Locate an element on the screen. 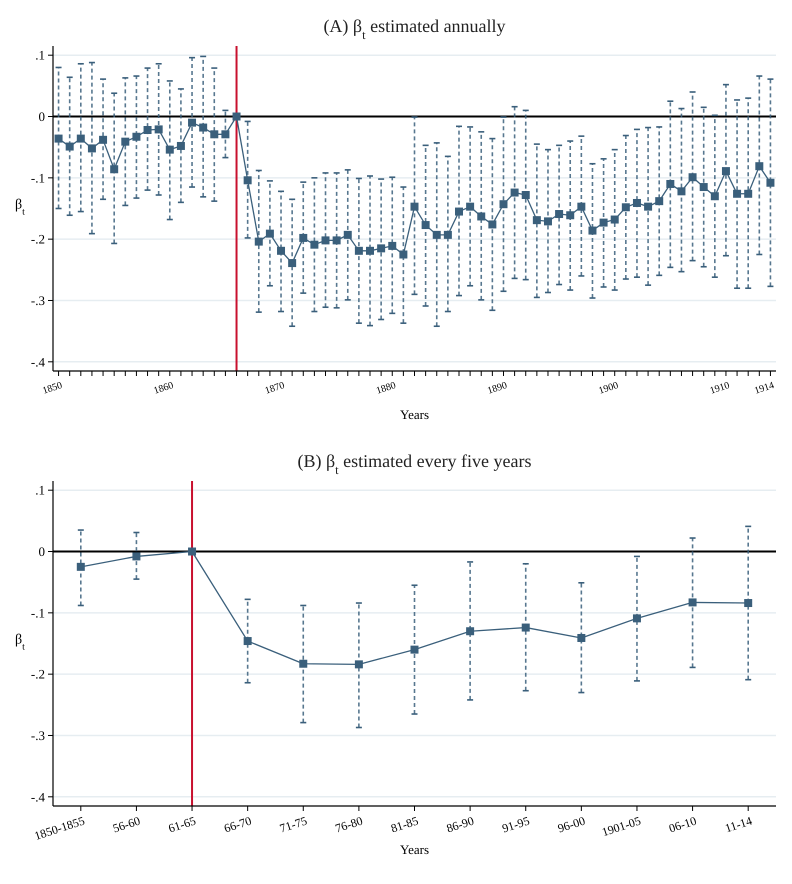  x-tick-label: 61-65 is located at coordinates (182, 825).